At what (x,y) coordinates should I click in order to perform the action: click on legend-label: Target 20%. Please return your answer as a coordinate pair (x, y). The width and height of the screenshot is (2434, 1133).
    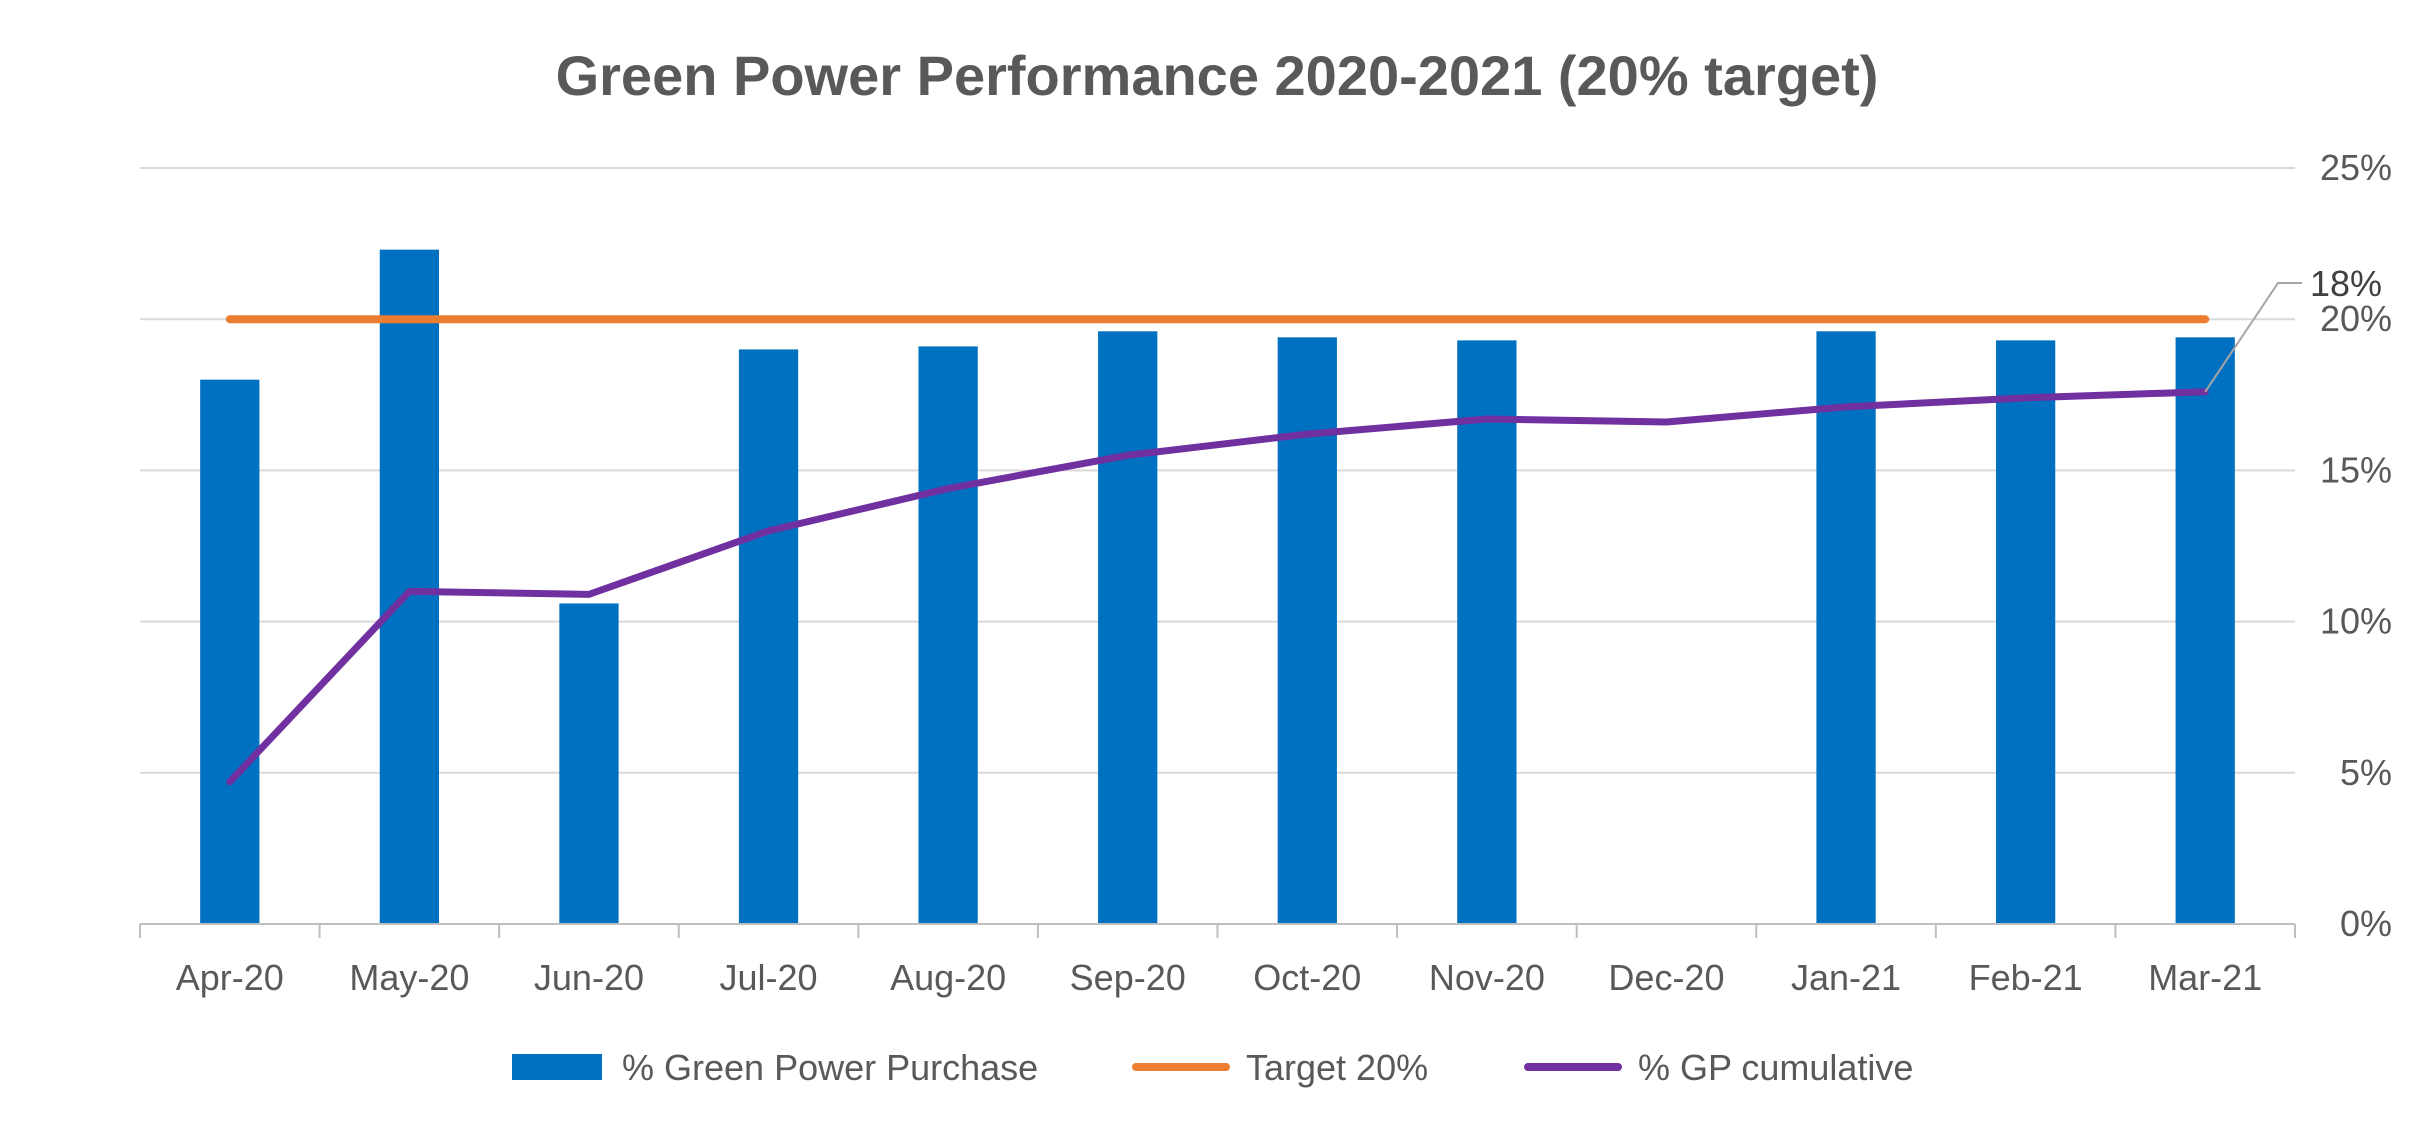
    Looking at the image, I should click on (1337, 1067).